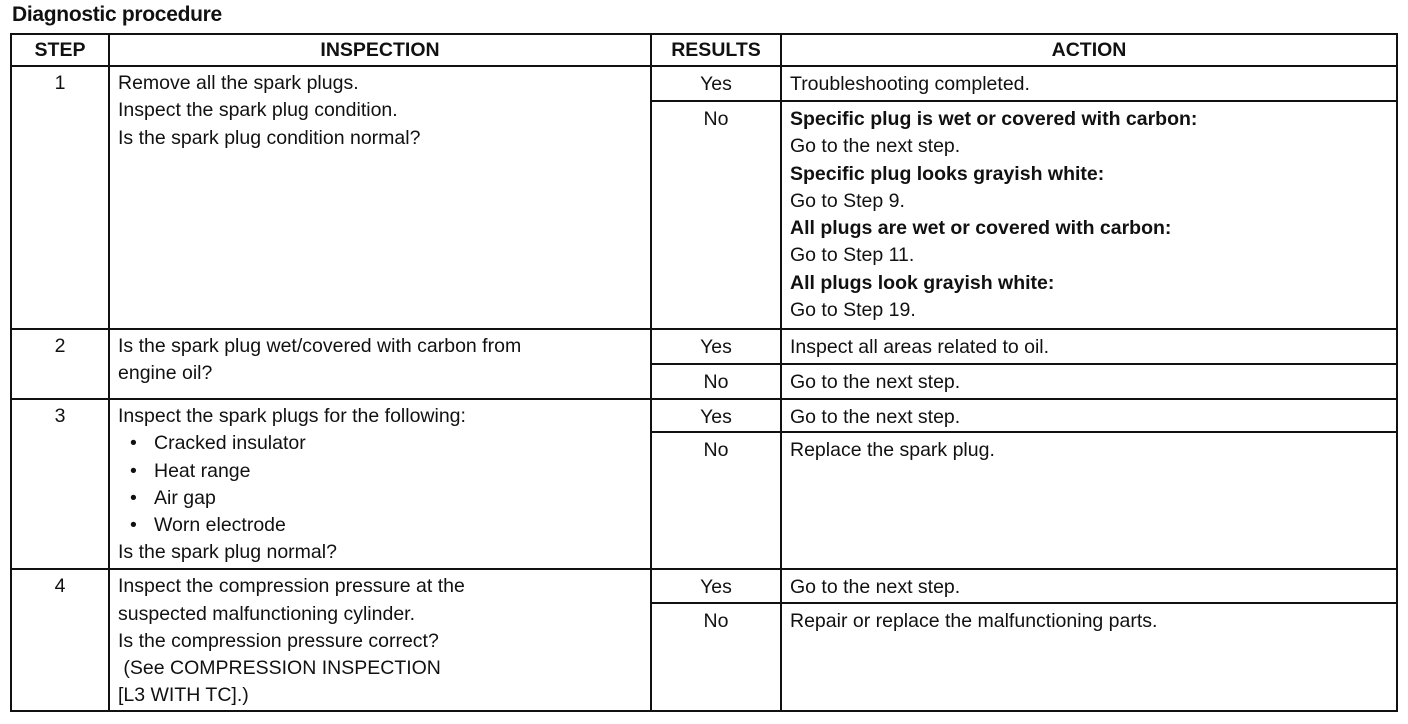  I want to click on inspection-line: (See COMPRESSION INSPECTION, so click(279, 668).